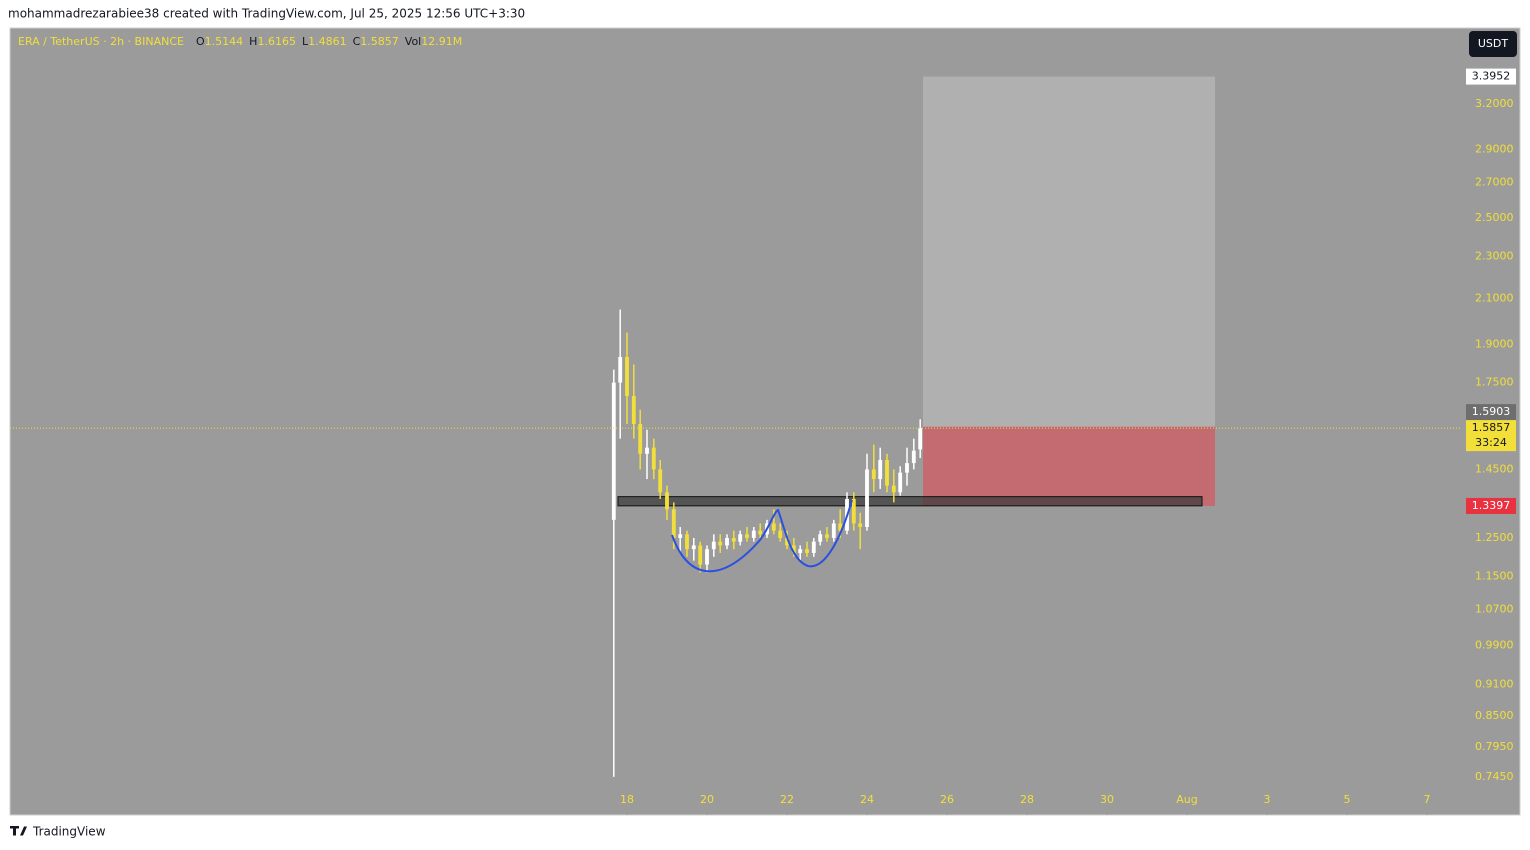 This screenshot has height=850, width=1530. Describe the element at coordinates (1491, 427) in the screenshot. I see `last-price-label: 1.5857` at that location.